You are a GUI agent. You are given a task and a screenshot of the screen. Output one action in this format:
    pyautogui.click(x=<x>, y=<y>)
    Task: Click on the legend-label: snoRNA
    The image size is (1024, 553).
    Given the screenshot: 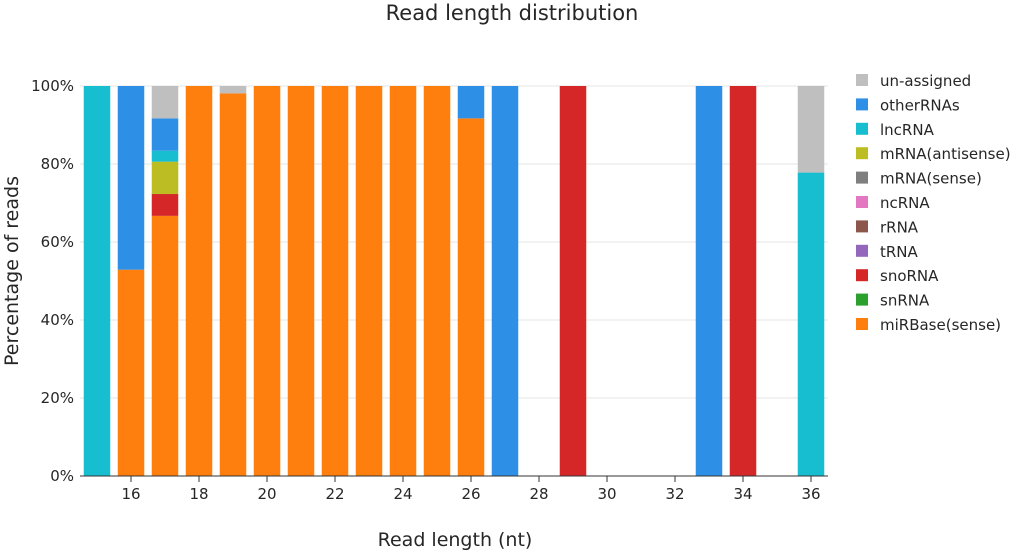 What is the action you would take?
    pyautogui.click(x=909, y=276)
    